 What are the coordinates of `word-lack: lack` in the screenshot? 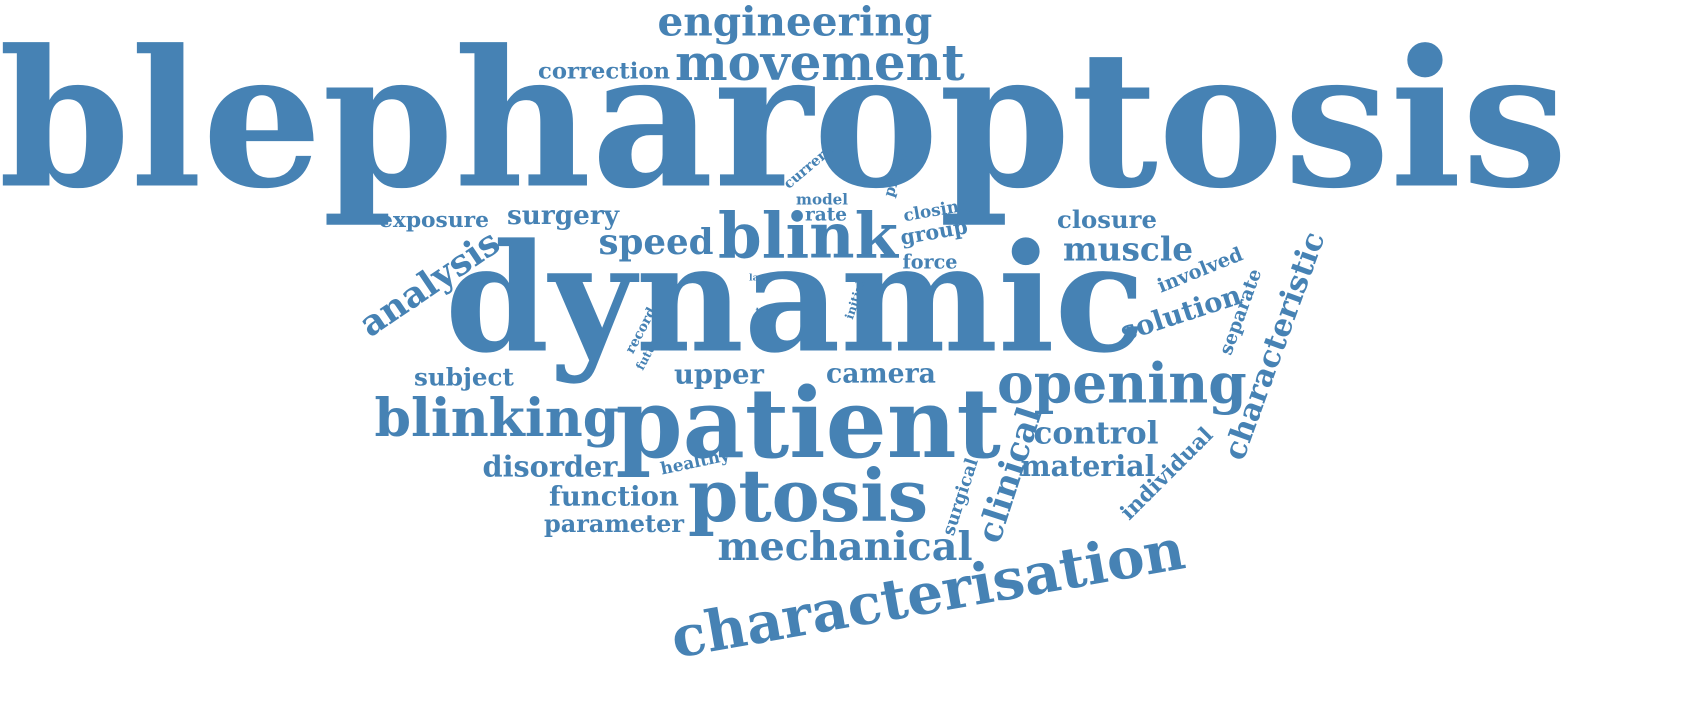 It's located at (760, 278).